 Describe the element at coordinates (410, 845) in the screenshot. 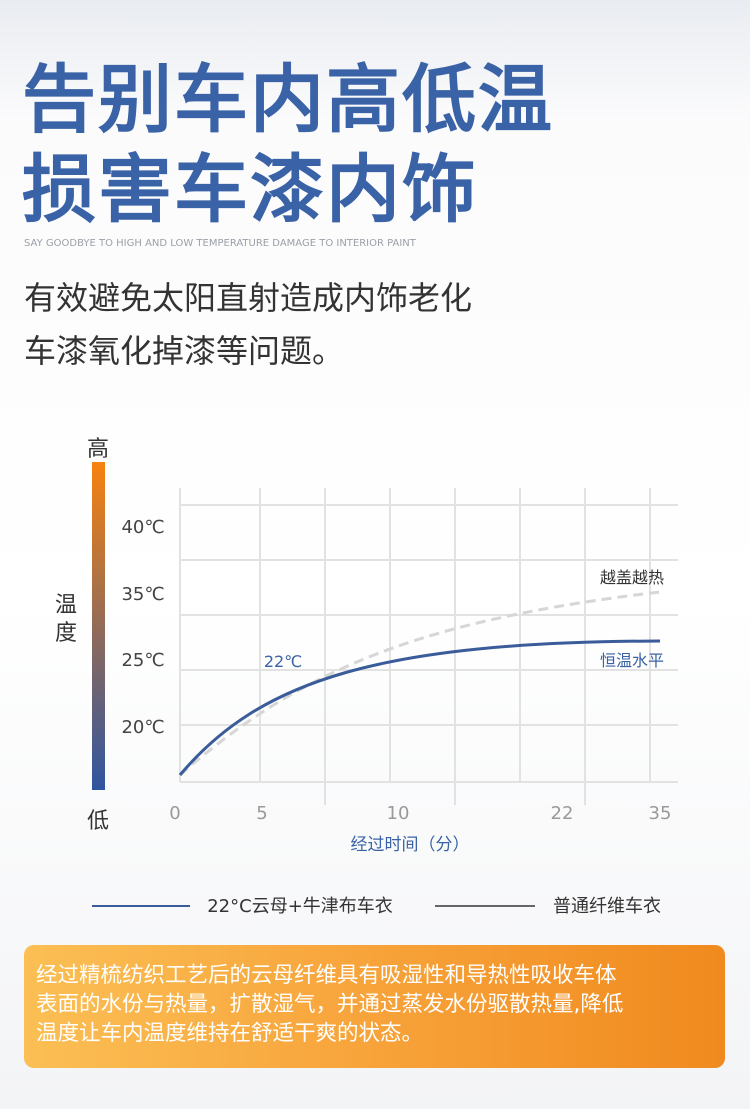

I see `x-title: 经过时间（分）` at that location.